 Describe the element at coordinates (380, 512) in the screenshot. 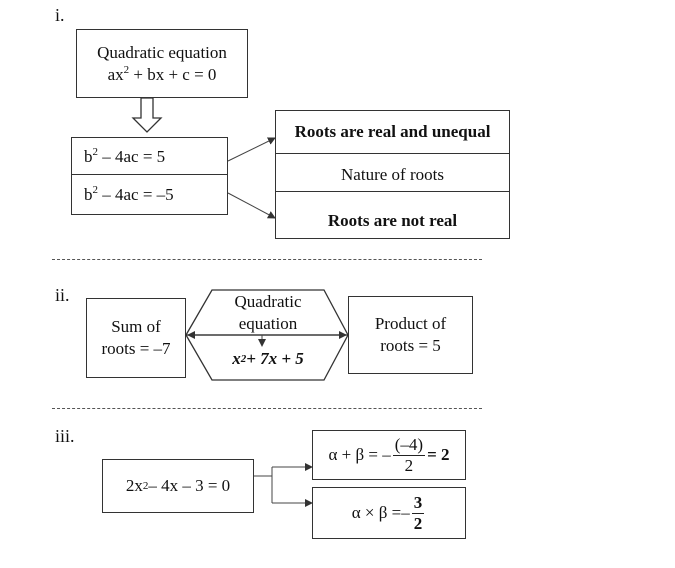

I see `product-lhs: α × β =–` at that location.